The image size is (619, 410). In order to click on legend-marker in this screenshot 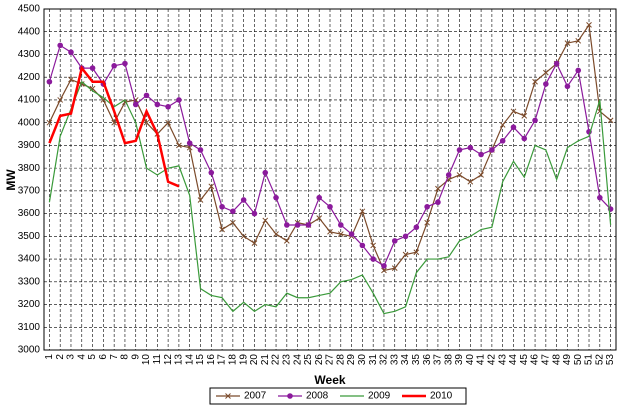, I will do `click(228, 396)`.